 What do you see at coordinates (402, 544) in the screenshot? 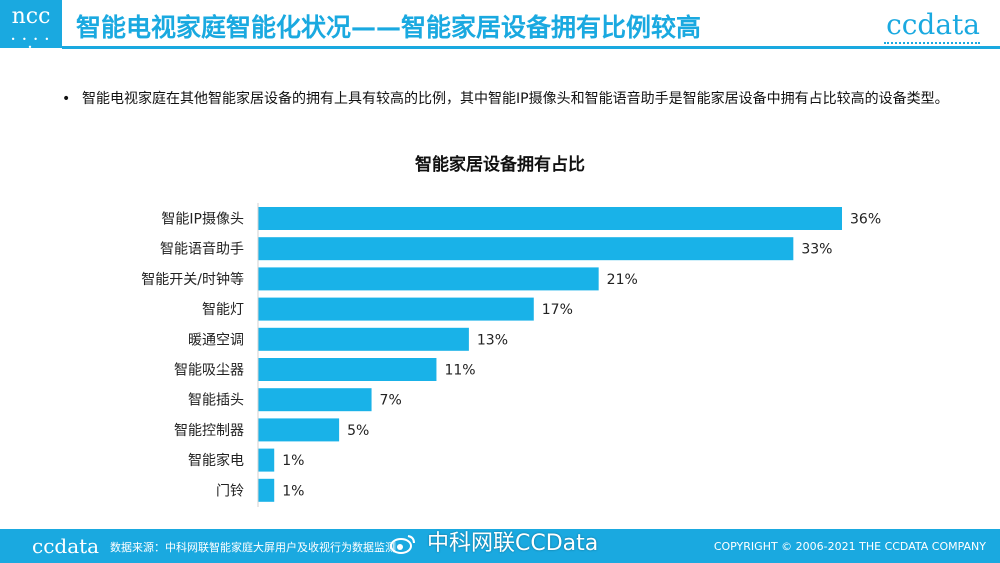
I see `weibo-icon` at bounding box center [402, 544].